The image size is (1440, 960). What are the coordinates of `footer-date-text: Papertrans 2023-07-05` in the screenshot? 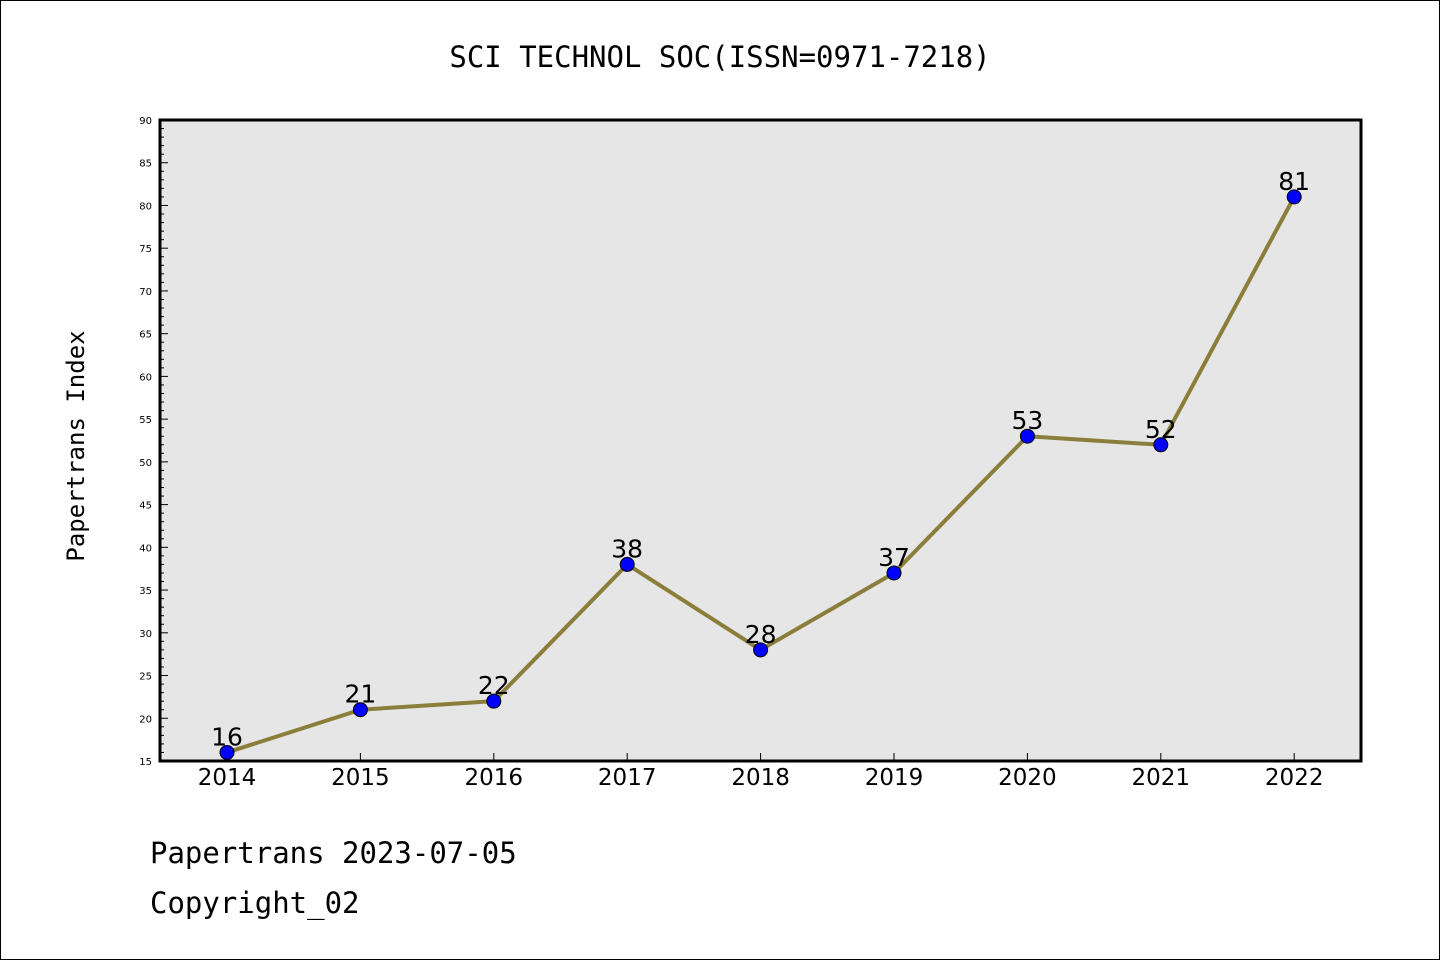 It's located at (333, 853).